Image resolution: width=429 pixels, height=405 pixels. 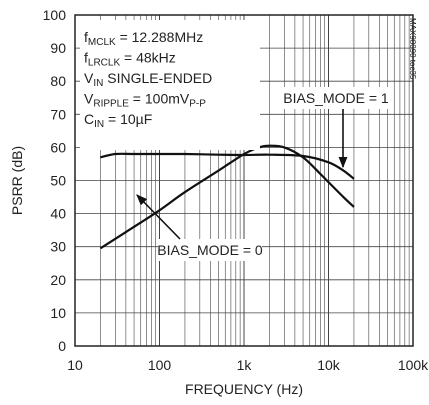 I want to click on y-axis-title: PSRR (dB), so click(x=17, y=180).